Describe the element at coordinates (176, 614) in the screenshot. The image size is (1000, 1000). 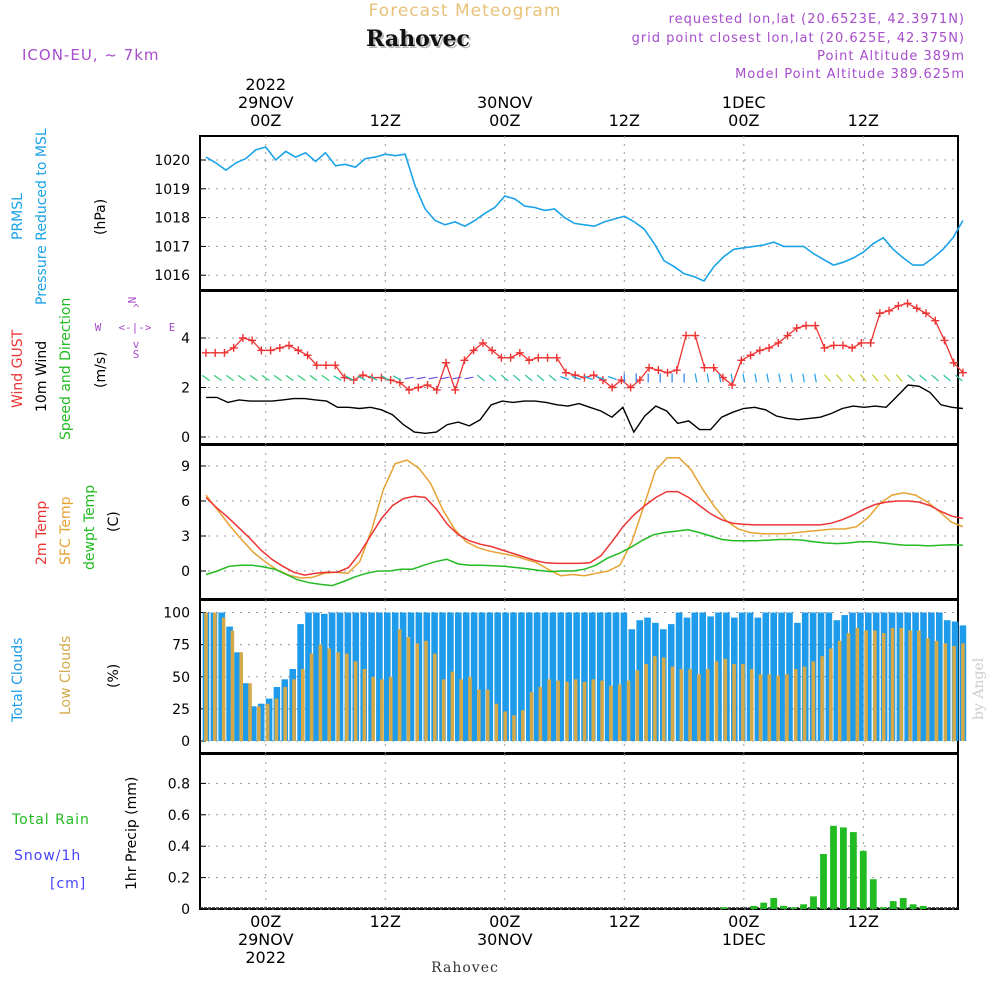
I see `clouds-tick-label-4: 100` at that location.